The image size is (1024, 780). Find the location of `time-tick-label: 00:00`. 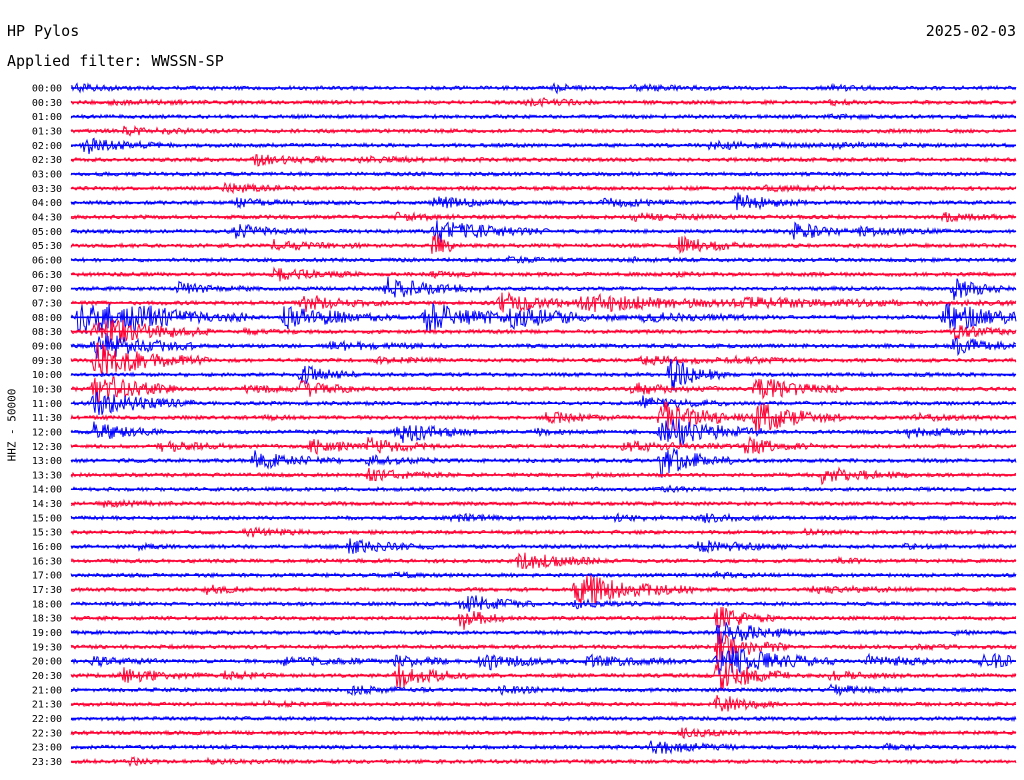

time-tick-label: 00:00 is located at coordinates (47, 89).